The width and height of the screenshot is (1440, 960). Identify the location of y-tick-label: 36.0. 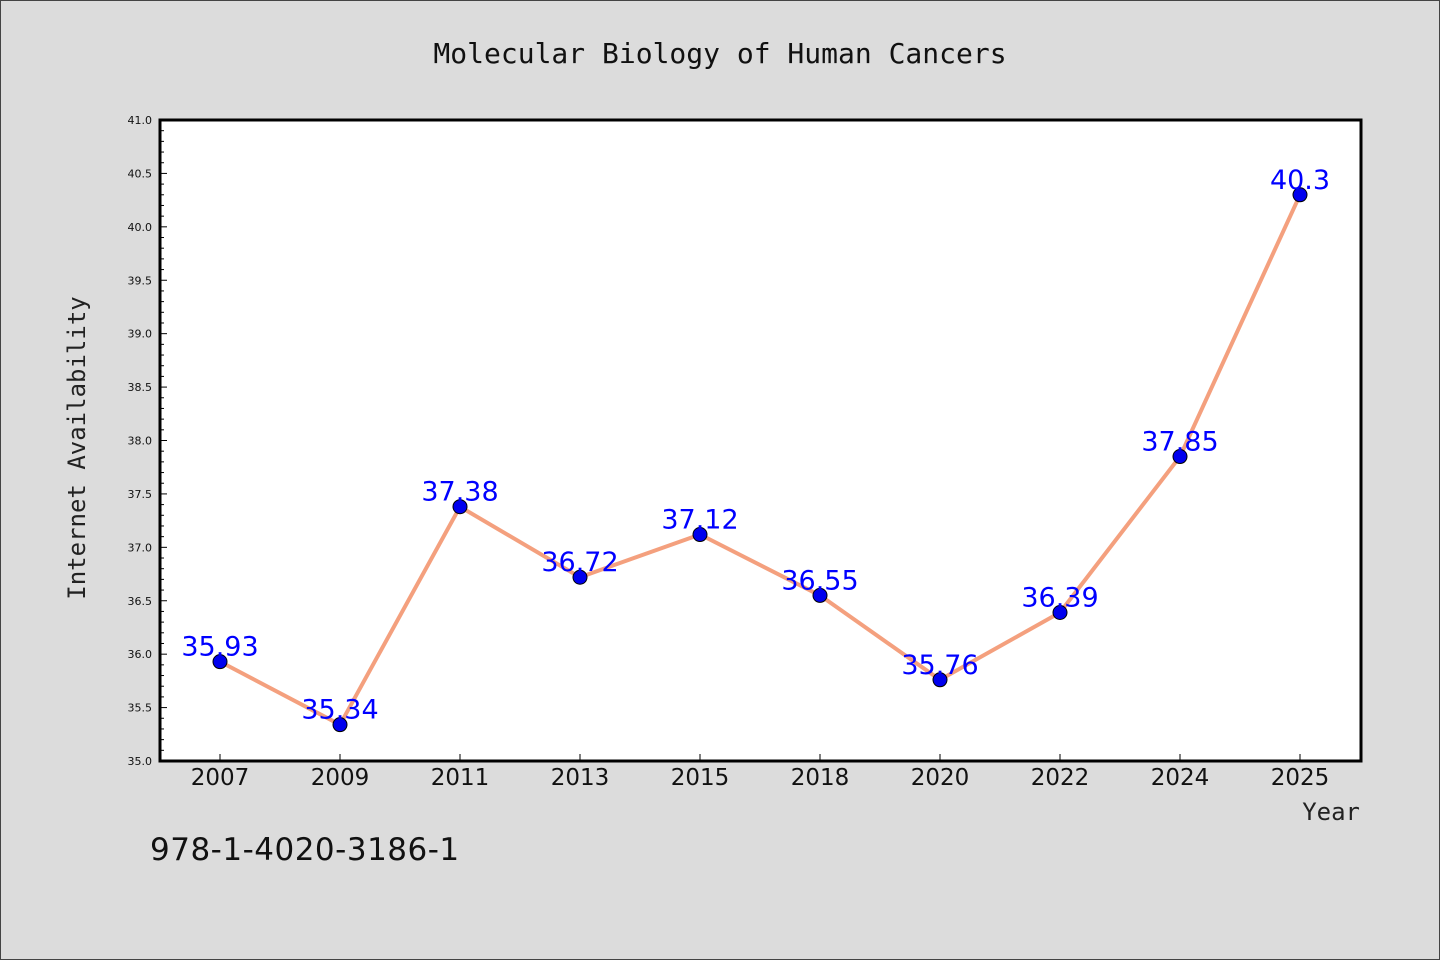
(140, 654).